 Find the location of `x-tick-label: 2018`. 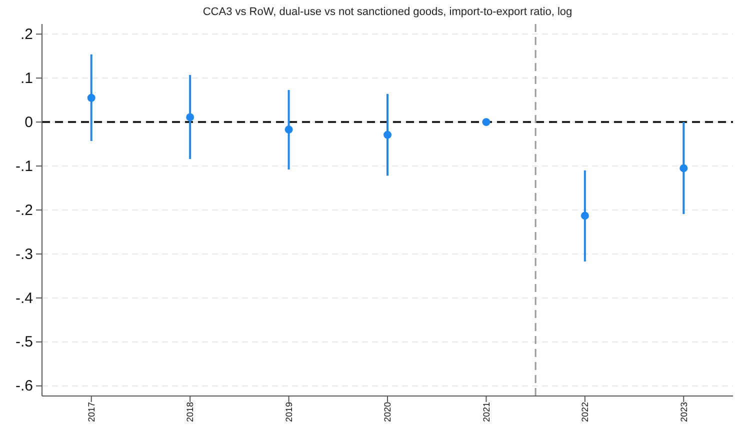

x-tick-label: 2018 is located at coordinates (190, 412).